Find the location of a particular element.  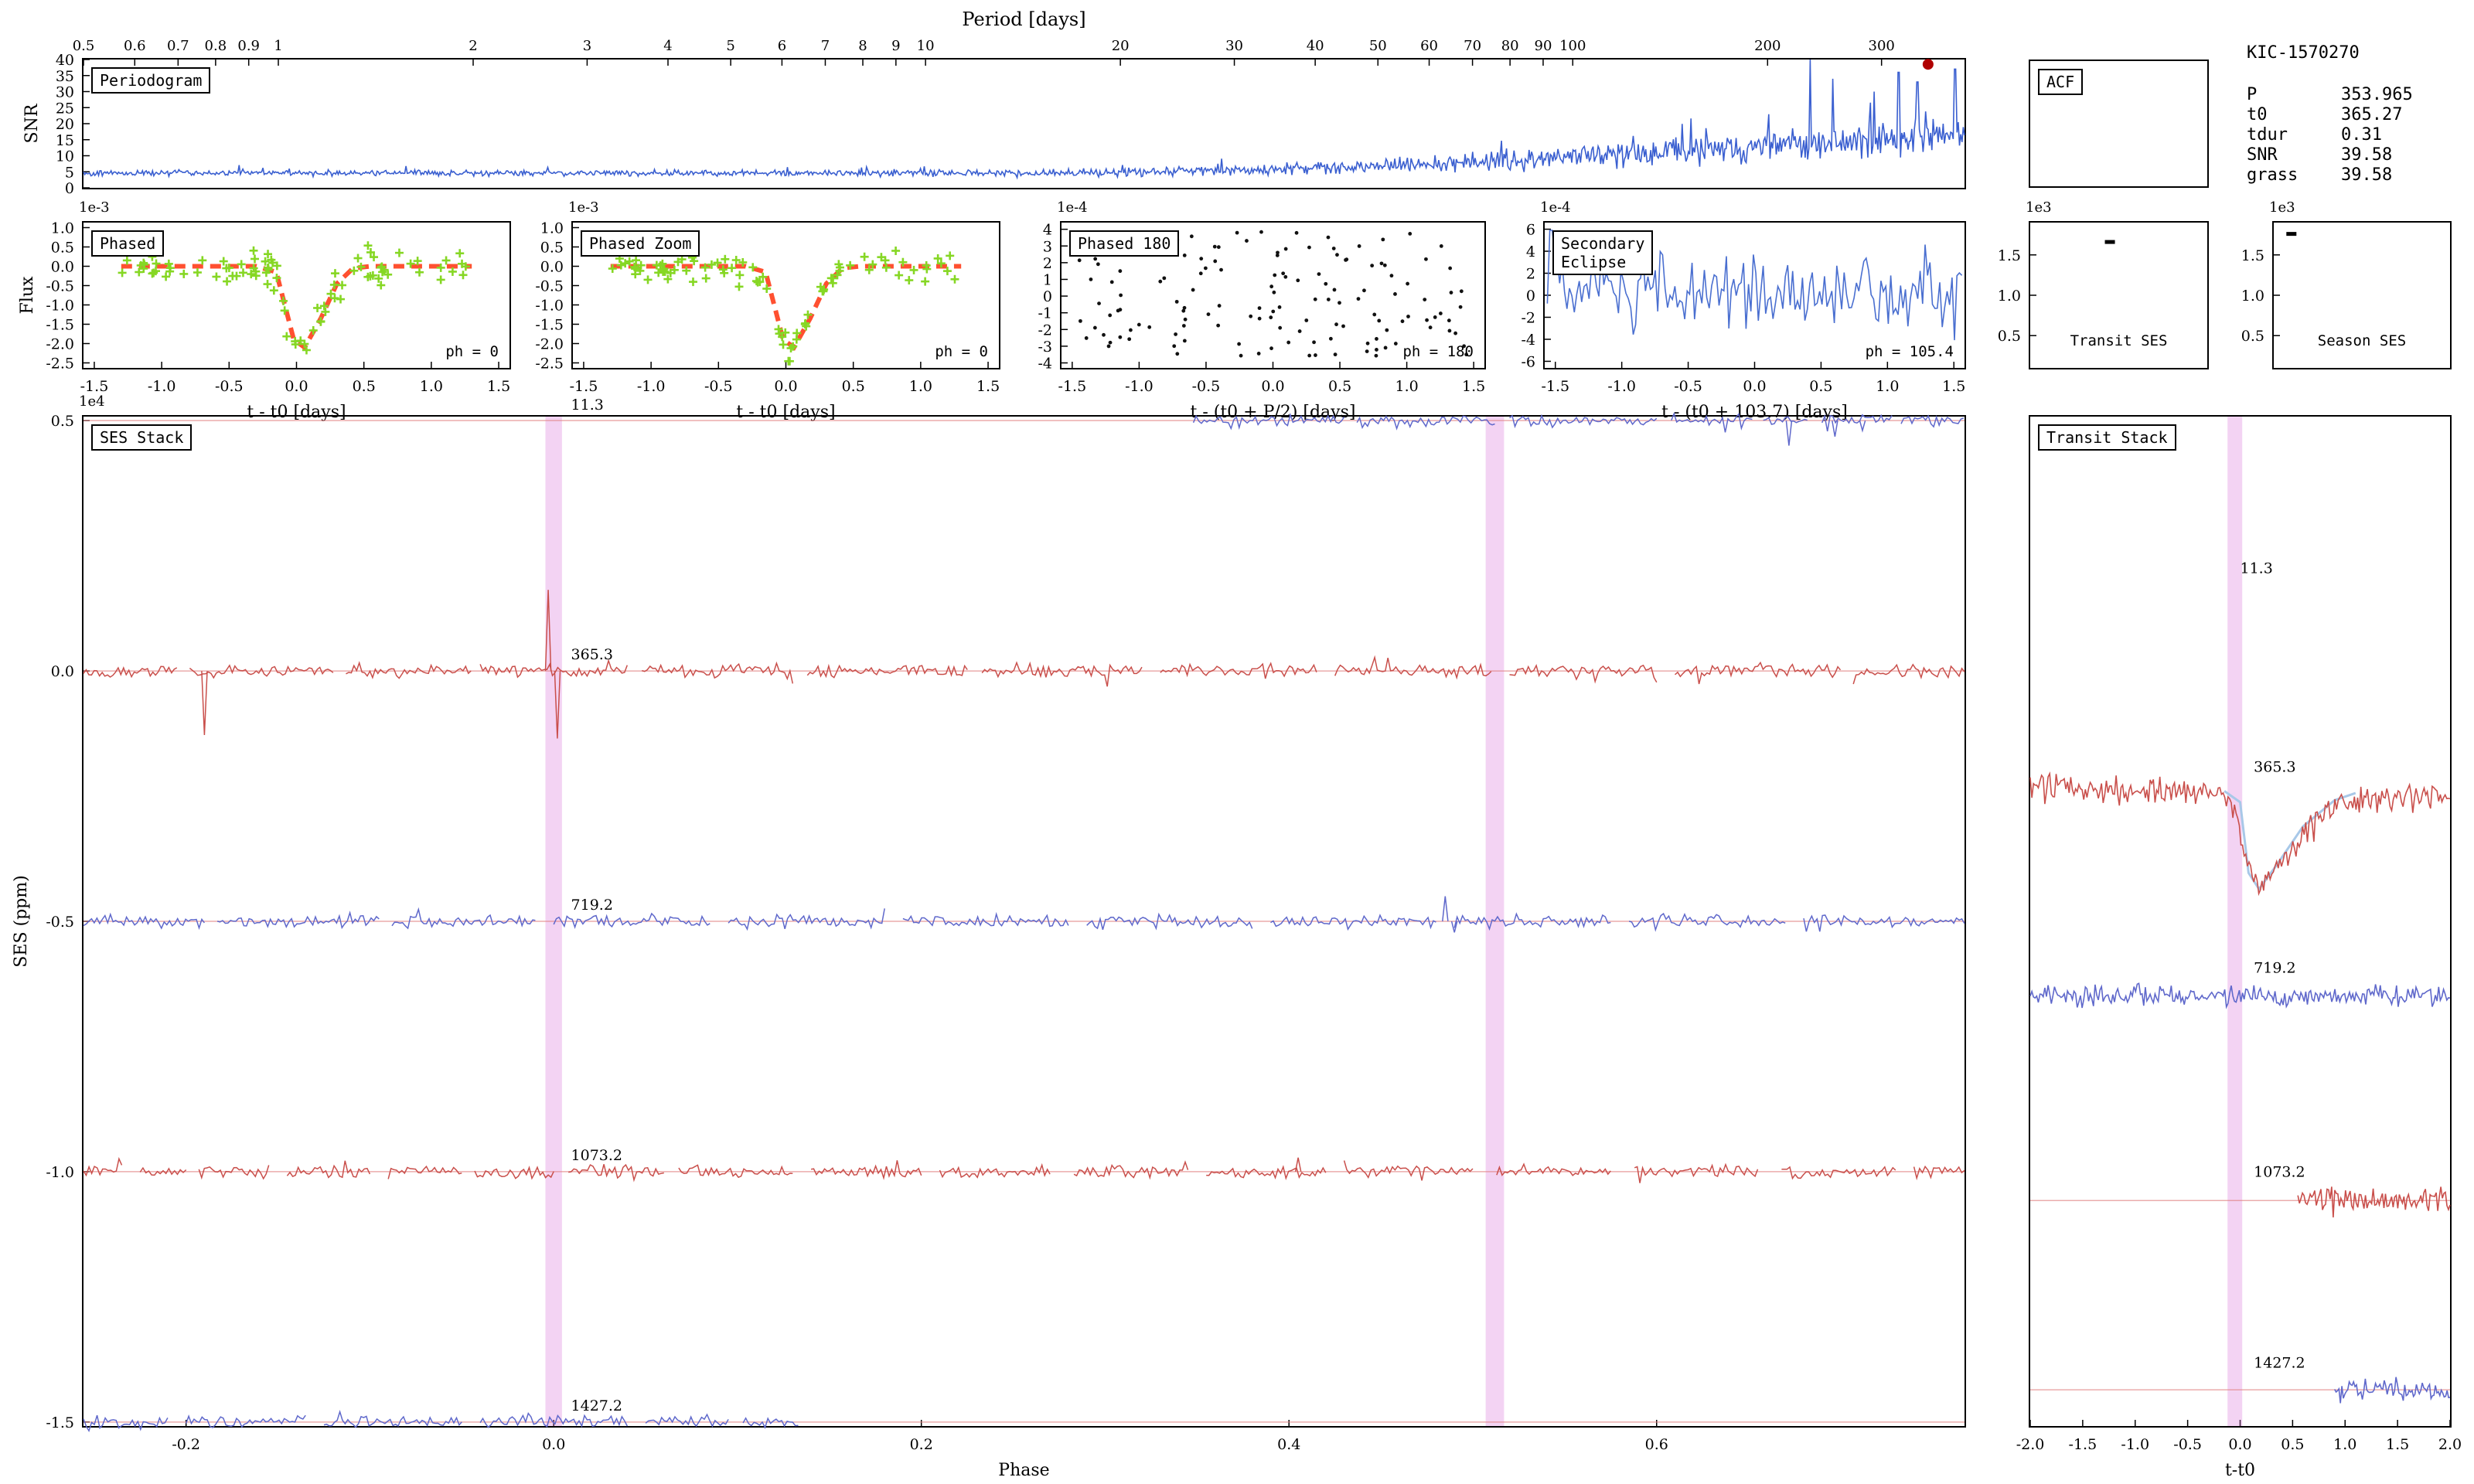

chart-canvas-seasonSES: 0.5 1.0 1.5 1e3 is located at coordinates (2269, 272).